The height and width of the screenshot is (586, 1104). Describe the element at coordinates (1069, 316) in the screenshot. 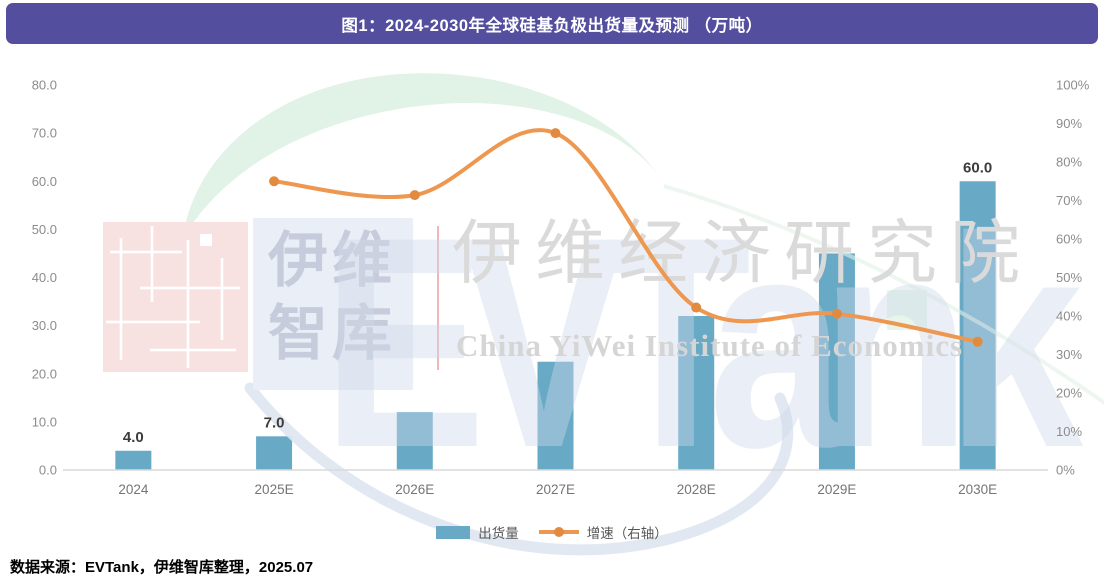

I see `y-axis-right-tick-label: 40%` at that location.